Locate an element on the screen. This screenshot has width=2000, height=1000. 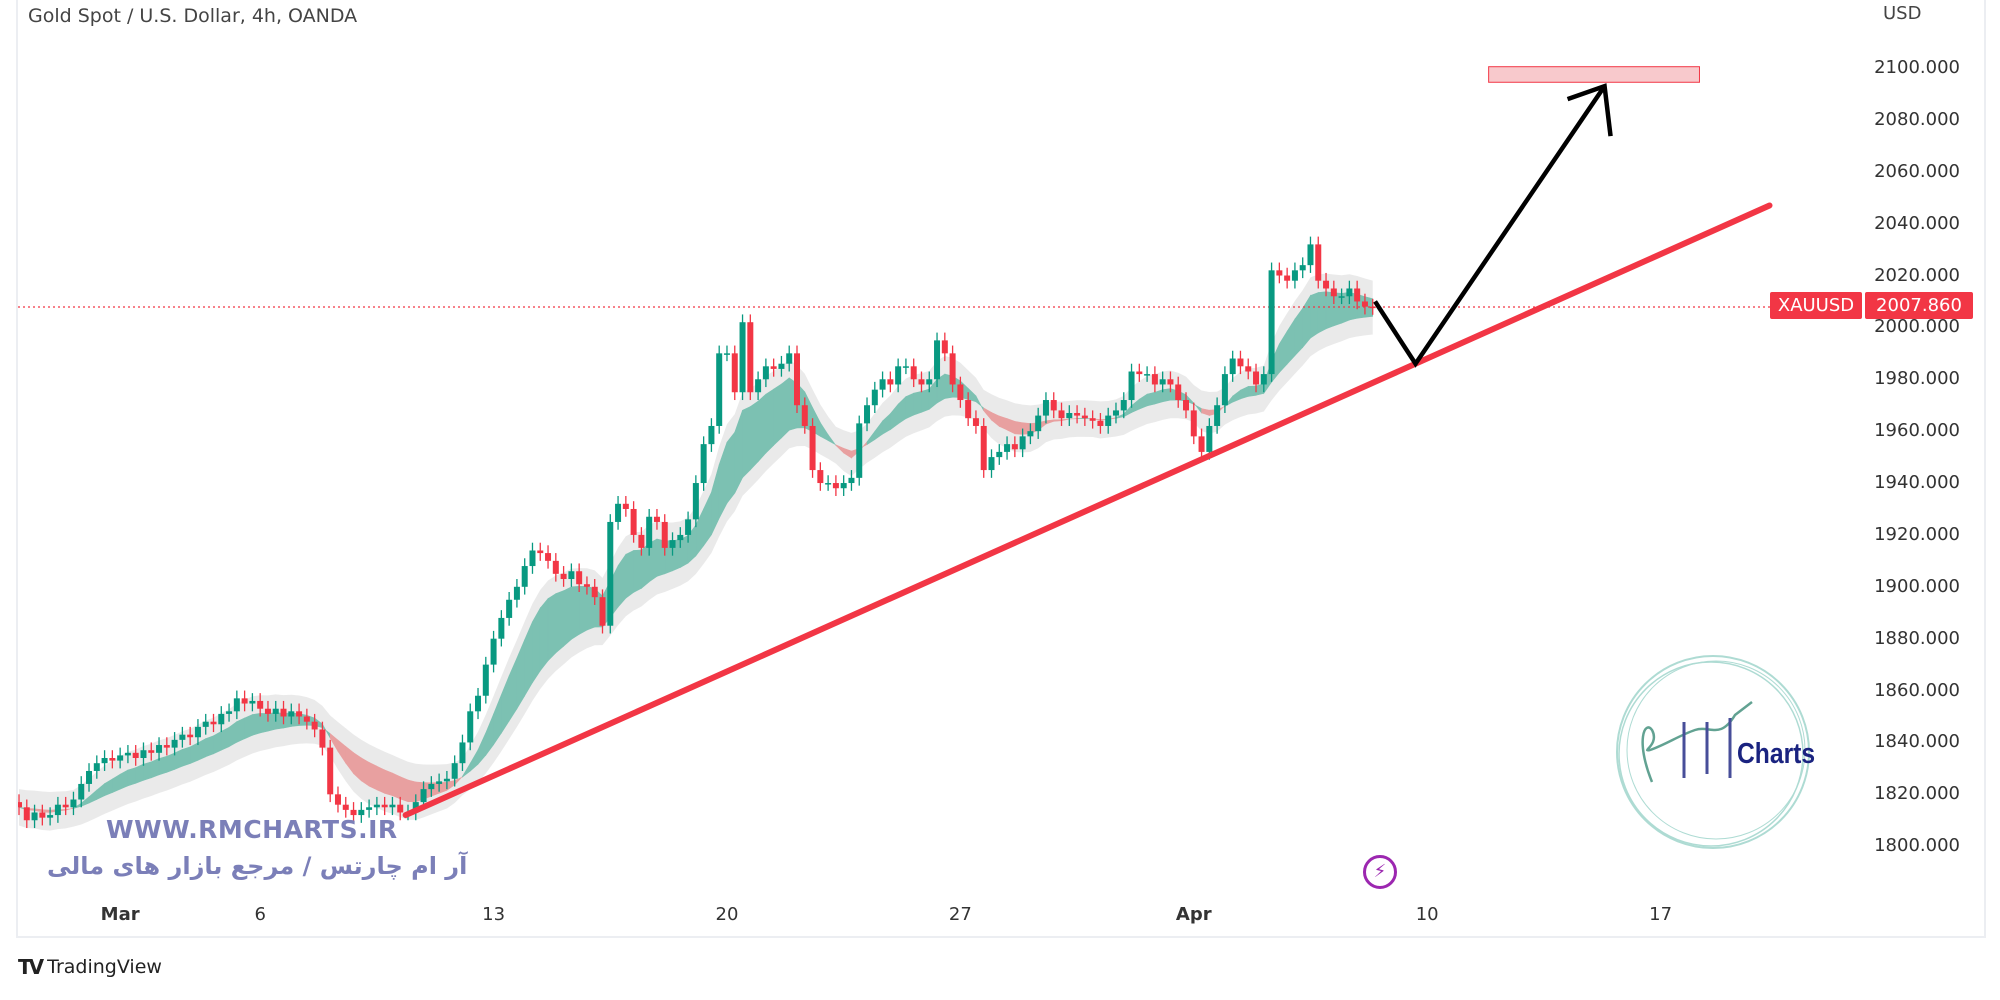
rm-charts-logo is located at coordinates (1713, 752).